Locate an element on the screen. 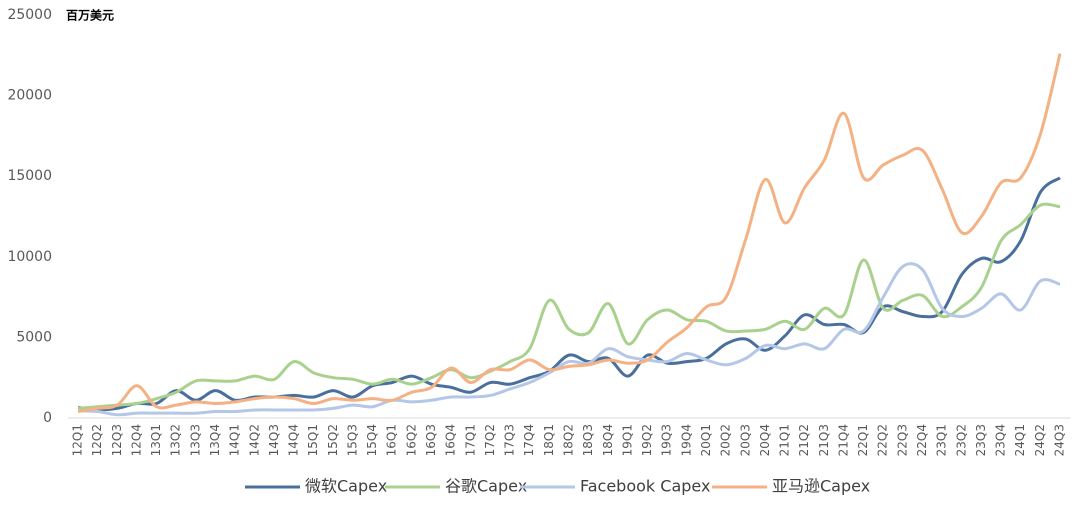 This screenshot has height=506, width=1080. x-tick-label: 17Q4 is located at coordinates (529, 440).